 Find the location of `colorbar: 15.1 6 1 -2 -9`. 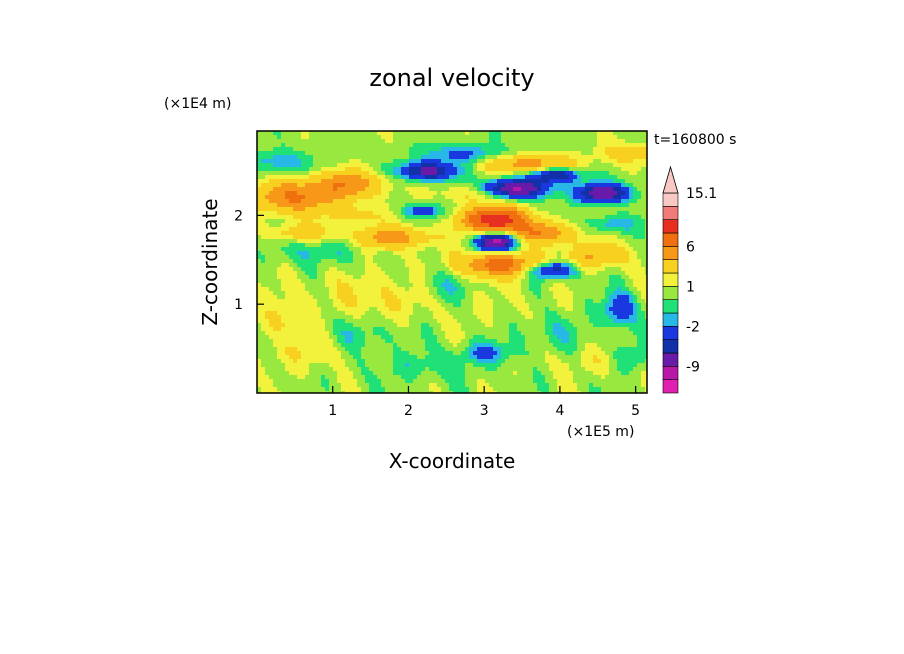

colorbar: 15.1 6 1 -2 -9 is located at coordinates (689, 279).